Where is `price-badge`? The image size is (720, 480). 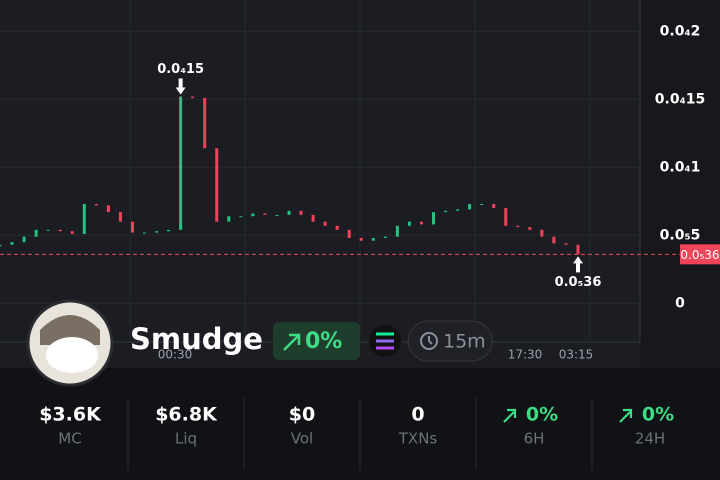
price-badge is located at coordinates (700, 254).